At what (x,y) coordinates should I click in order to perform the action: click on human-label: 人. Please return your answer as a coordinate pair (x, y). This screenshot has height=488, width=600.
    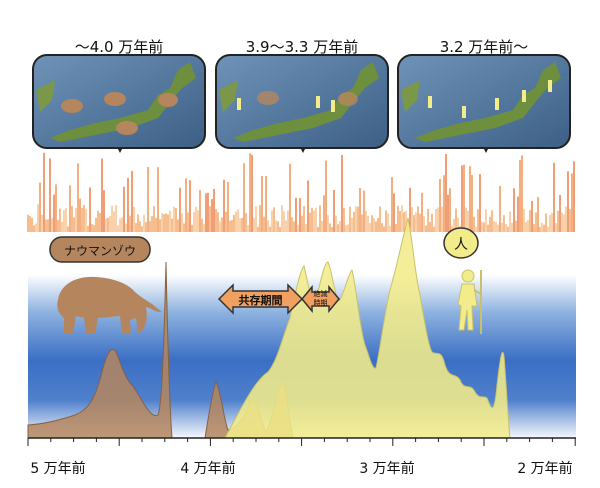
    Looking at the image, I should click on (461, 245).